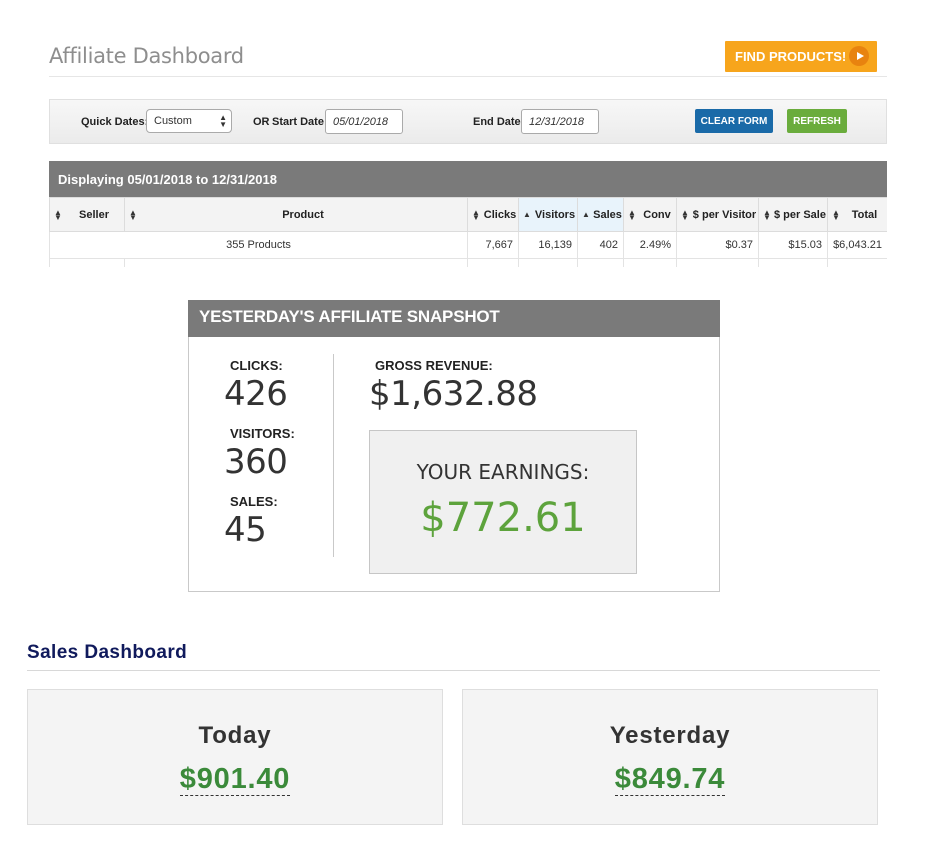 The image size is (929, 862). I want to click on gross-revenue-value: $1,632.88, so click(453, 394).